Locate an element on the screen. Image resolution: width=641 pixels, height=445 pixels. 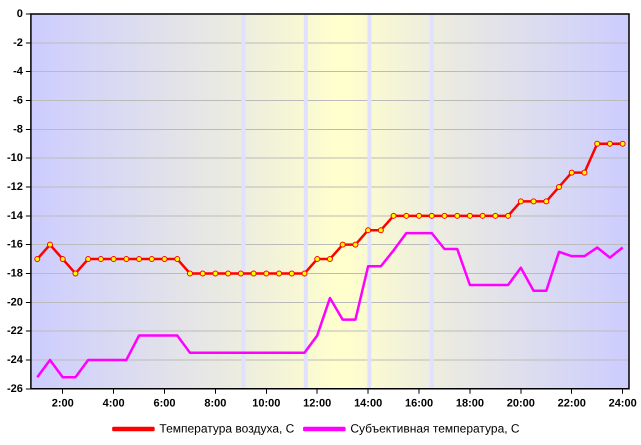
y-tick-label: -16 is located at coordinates (14, 244).